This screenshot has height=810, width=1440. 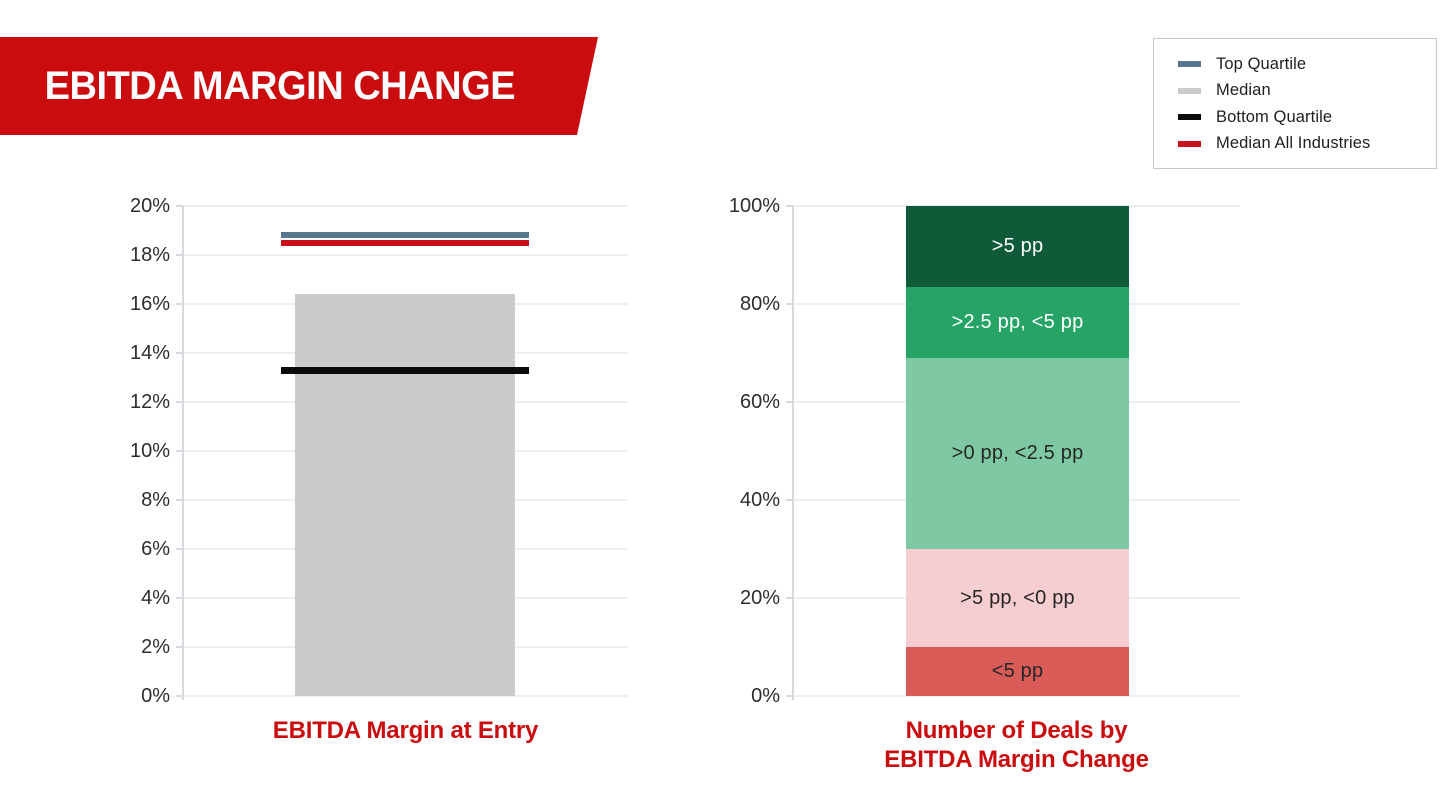 What do you see at coordinates (149, 304) in the screenshot?
I see `y-tick-label: 16%` at bounding box center [149, 304].